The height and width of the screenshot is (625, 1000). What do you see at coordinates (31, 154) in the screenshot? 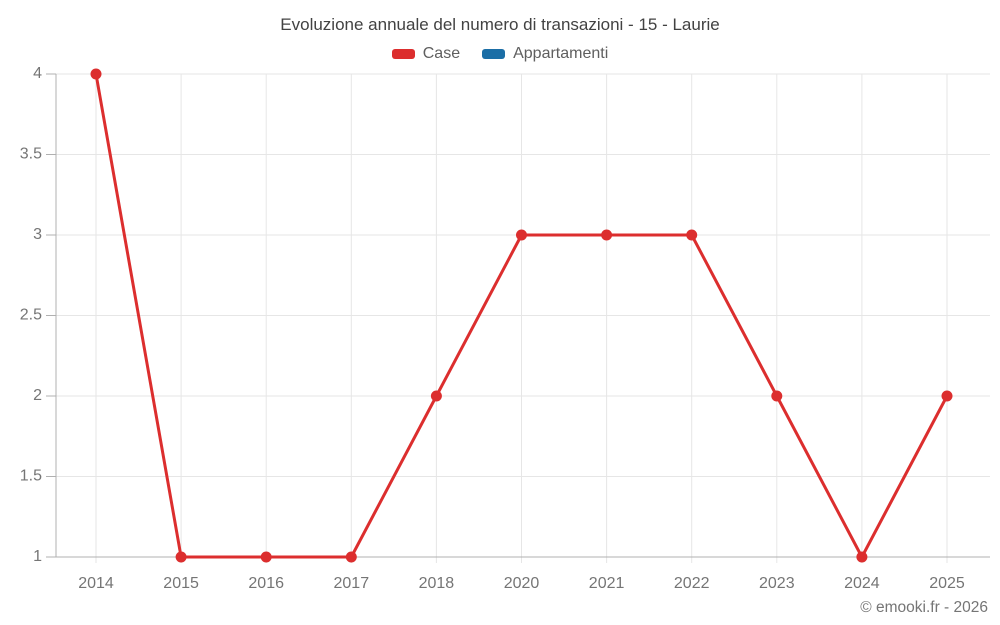
I see `y-axis-label: 3.5` at bounding box center [31, 154].